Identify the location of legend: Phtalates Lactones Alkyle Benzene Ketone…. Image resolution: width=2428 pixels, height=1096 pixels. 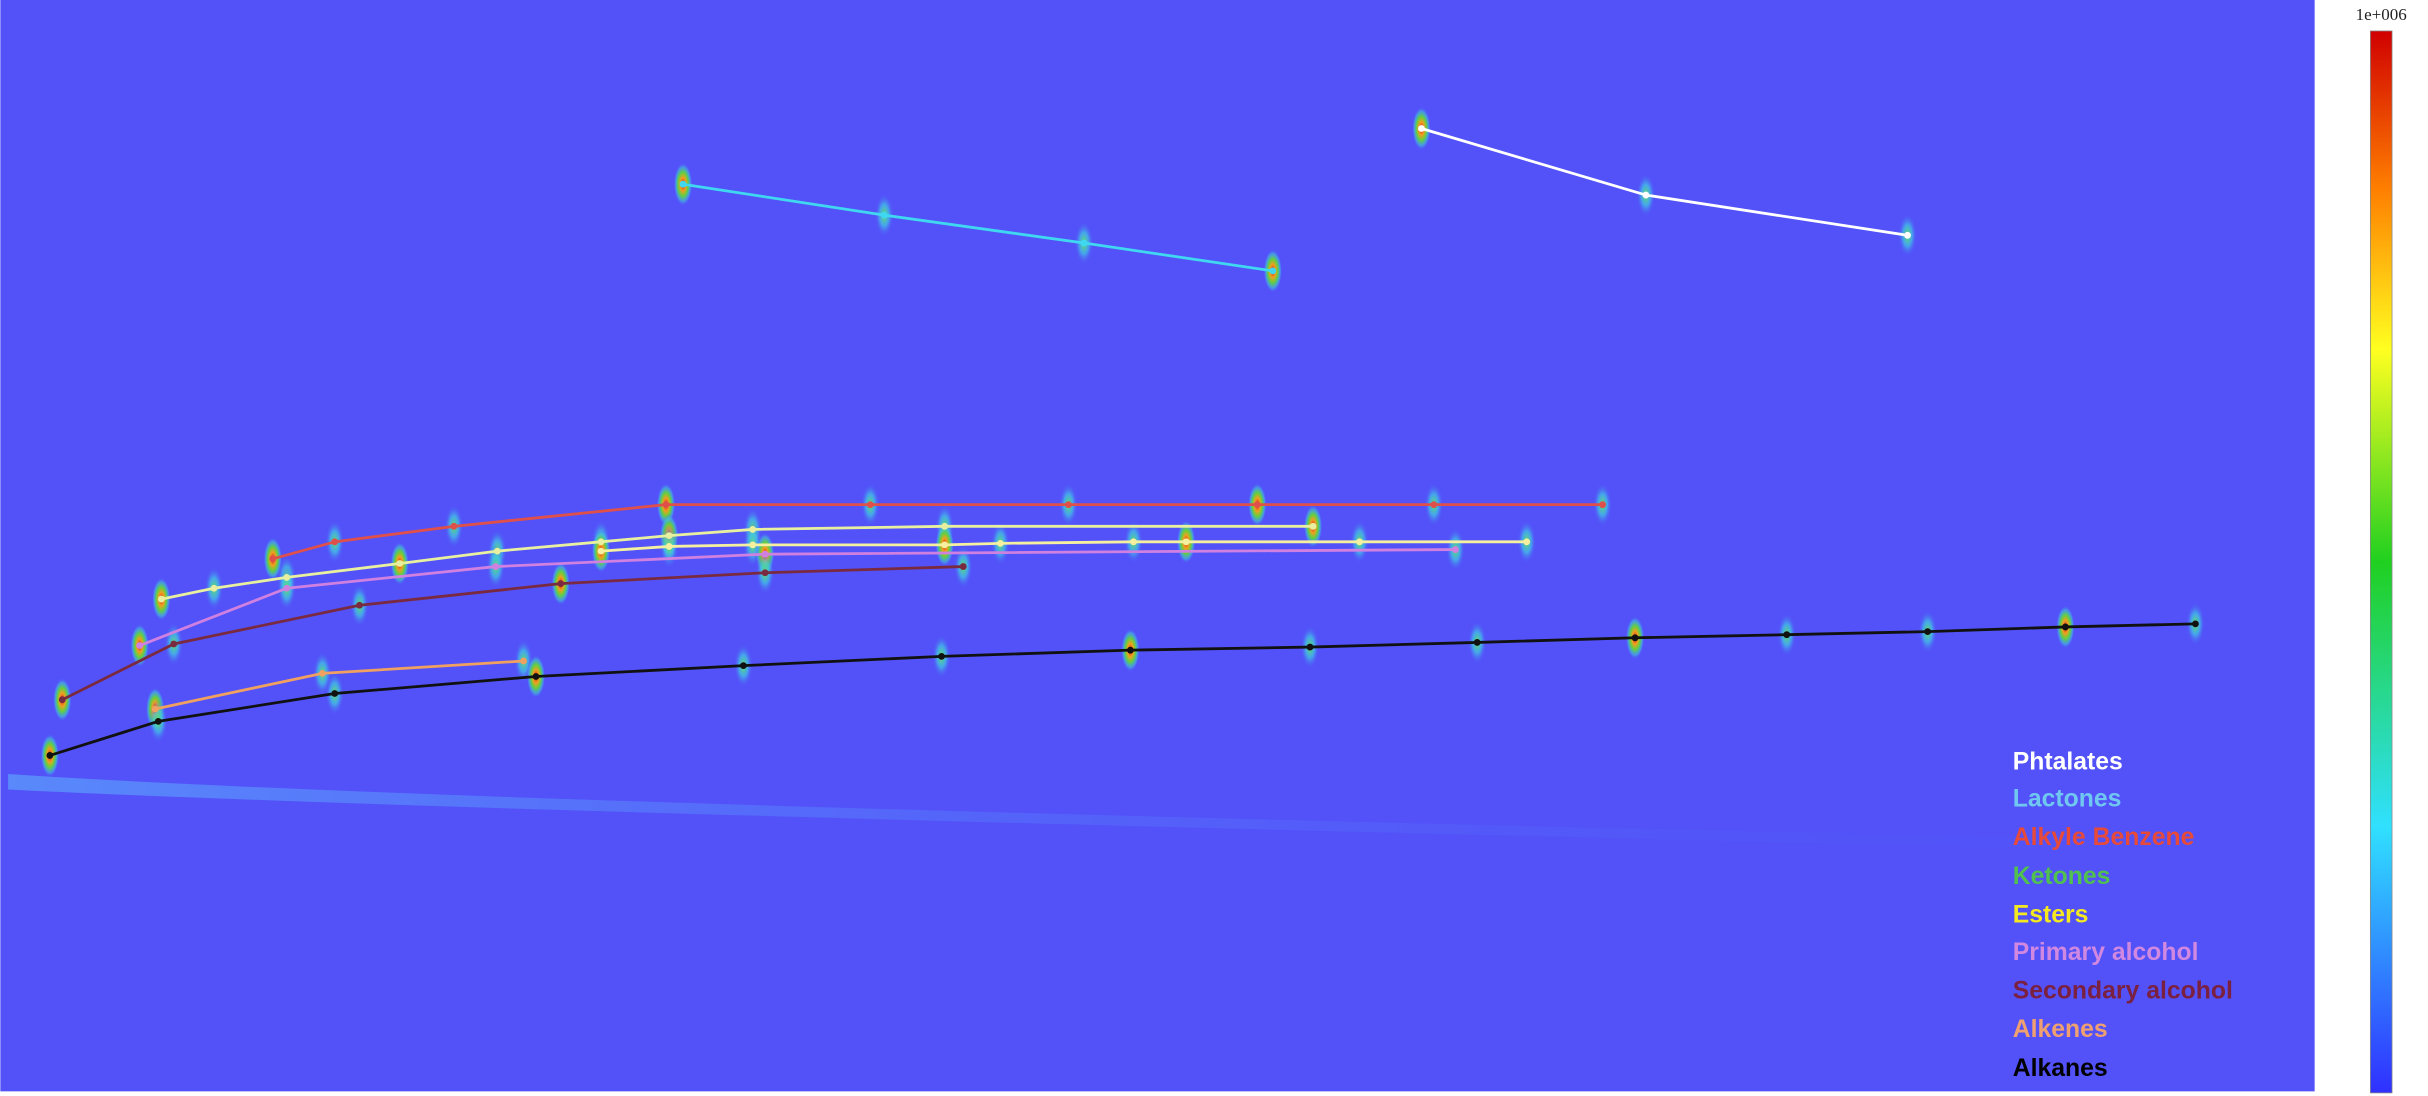
(2123, 915).